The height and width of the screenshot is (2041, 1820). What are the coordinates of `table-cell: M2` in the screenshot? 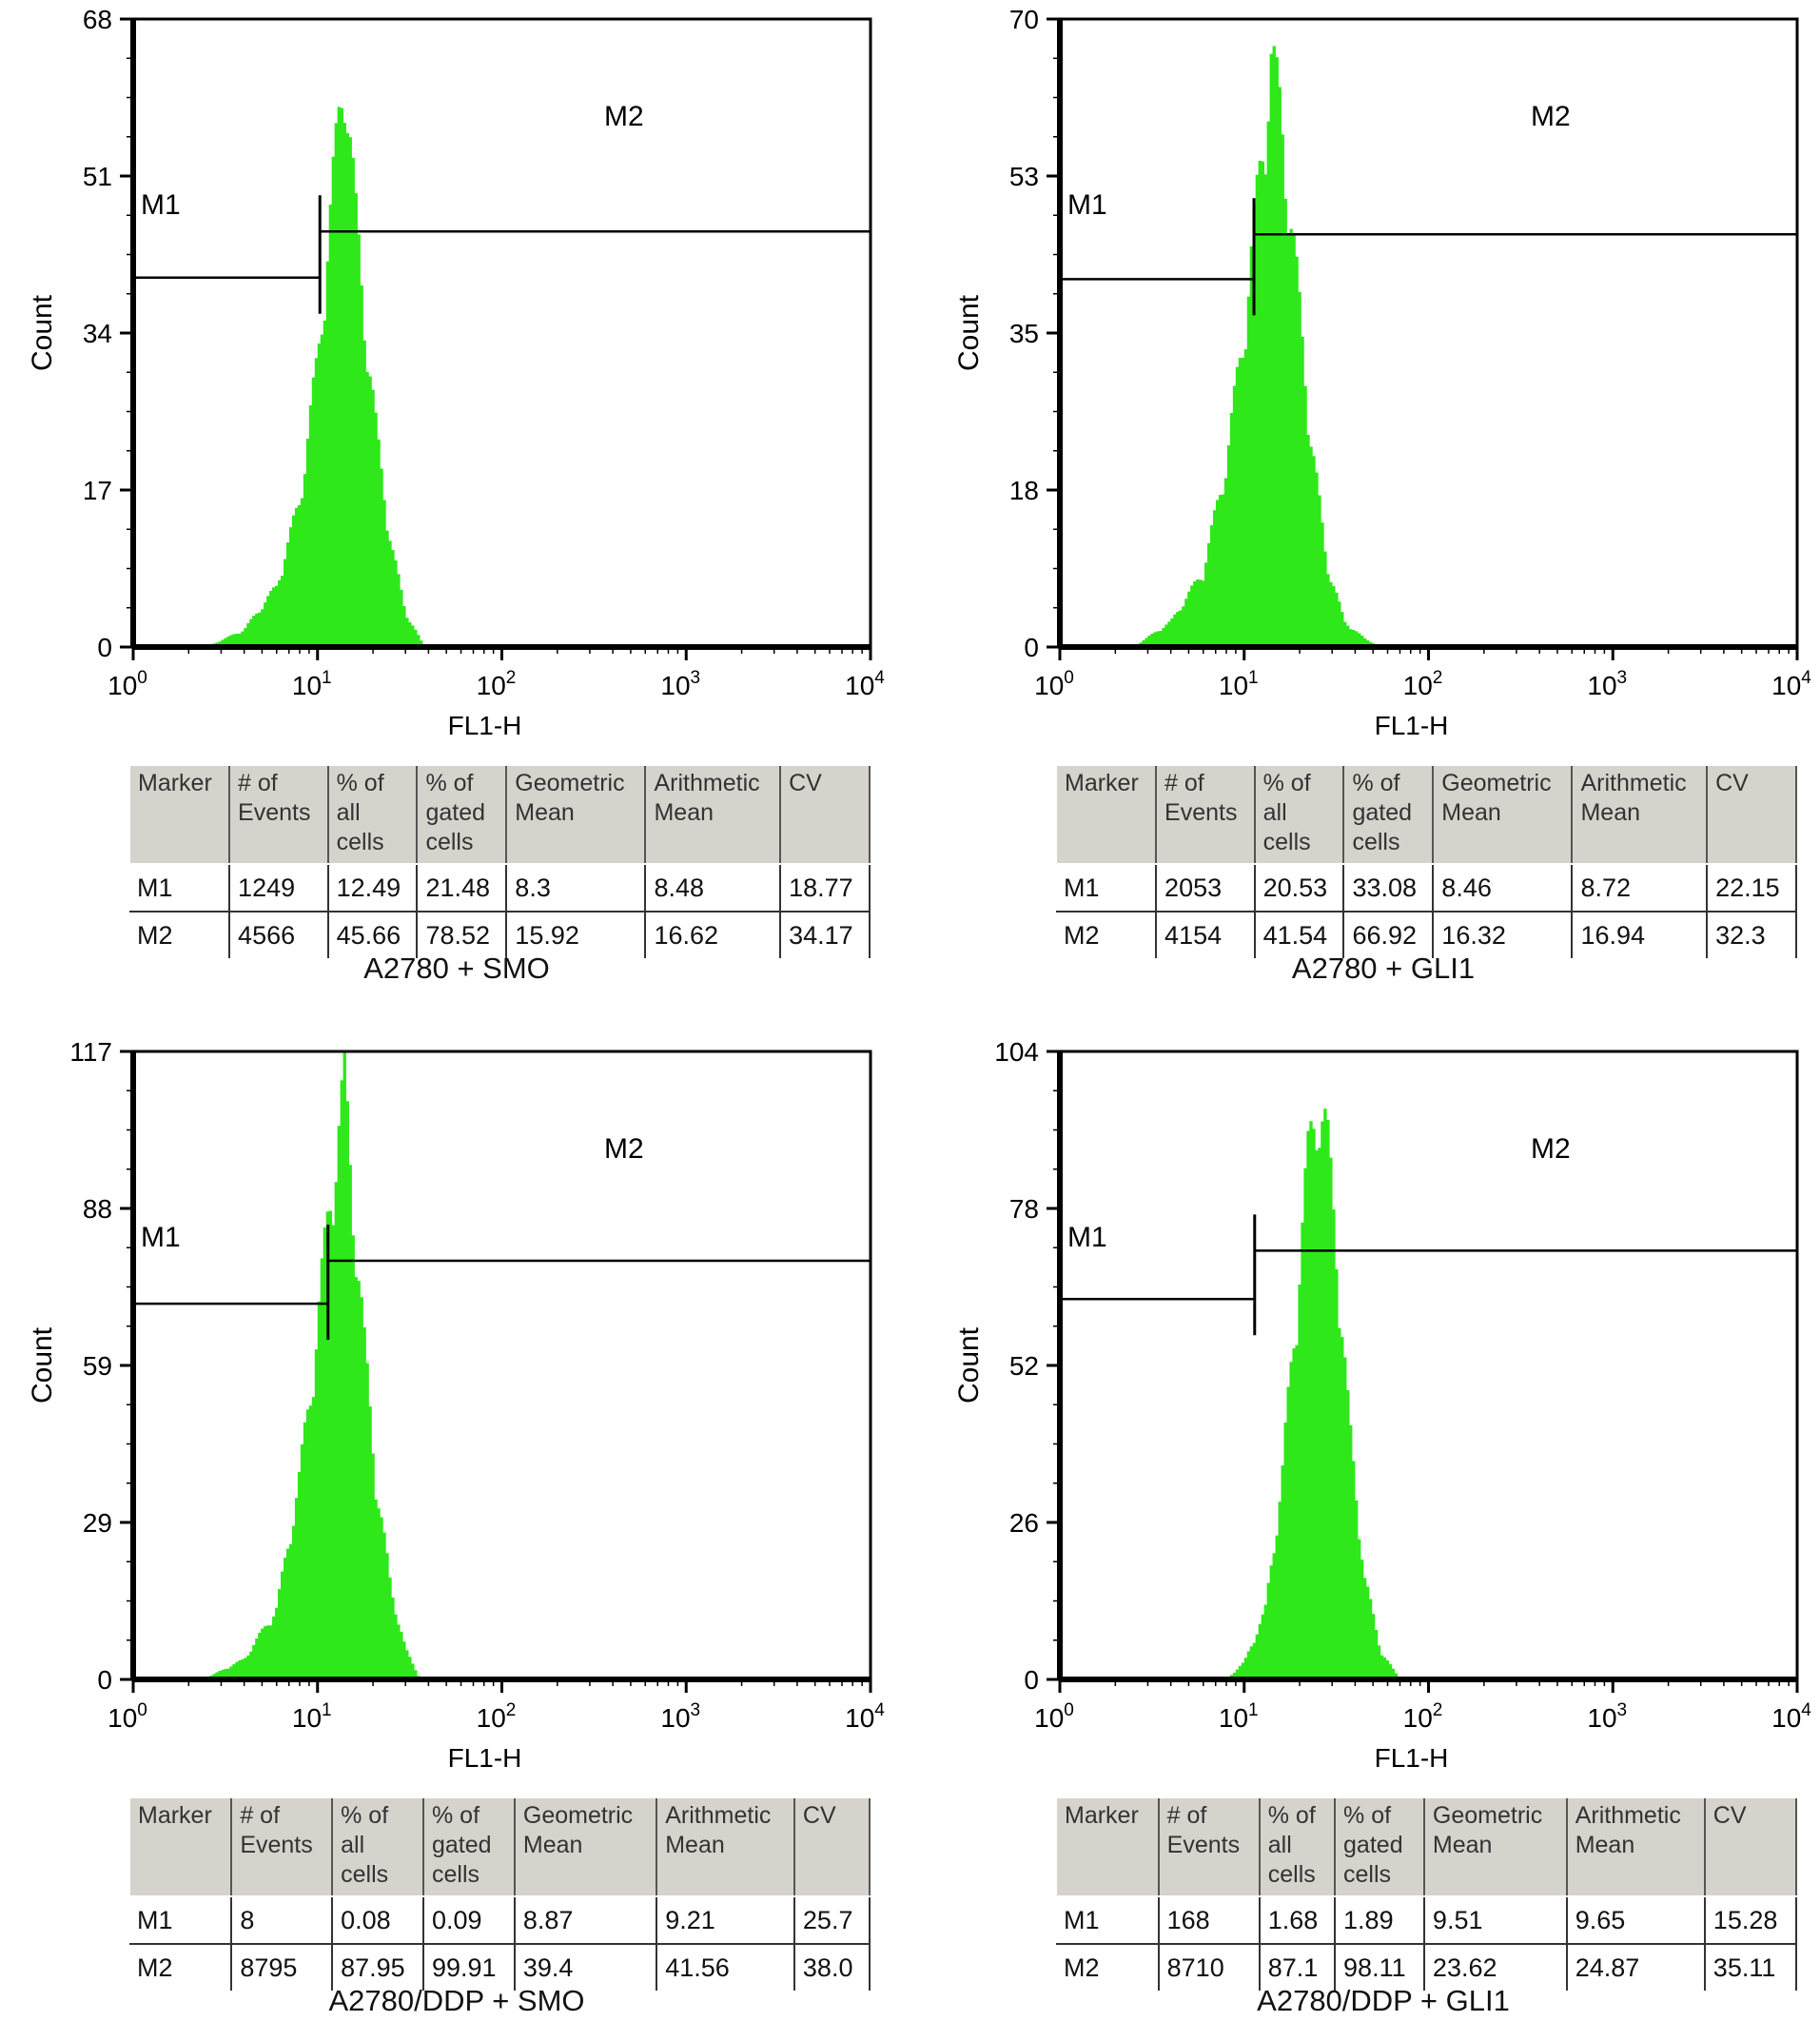 It's located at (181, 1968).